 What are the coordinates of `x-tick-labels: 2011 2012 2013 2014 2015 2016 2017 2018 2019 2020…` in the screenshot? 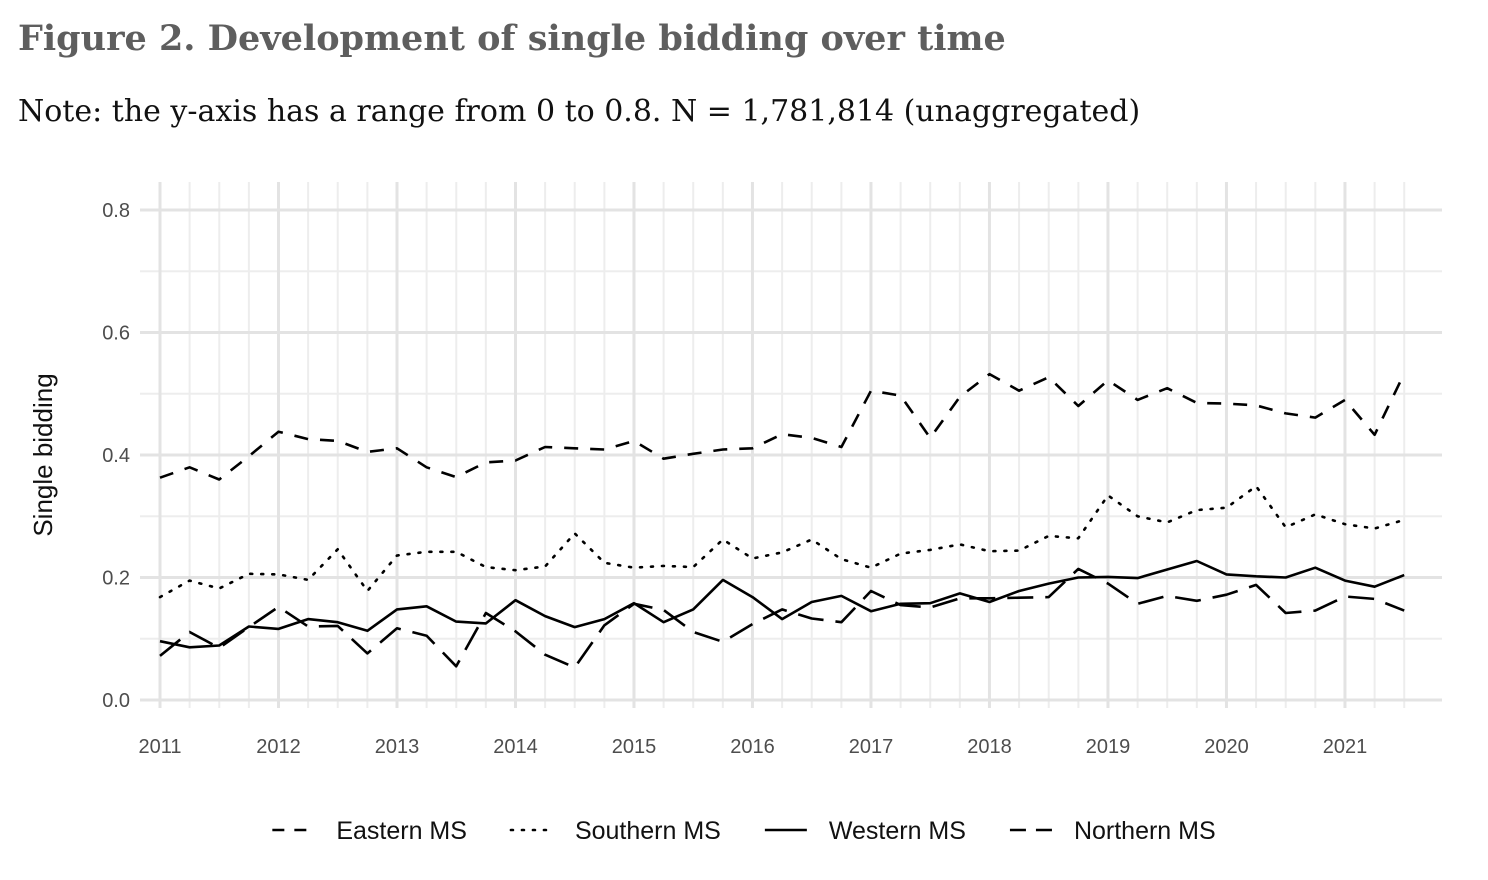 It's located at (752, 747).